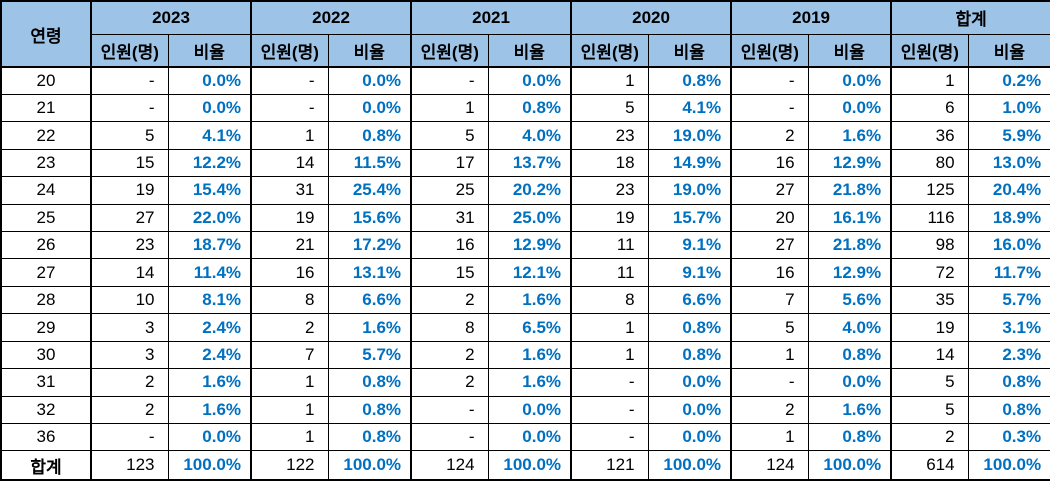  What do you see at coordinates (1008, 355) in the screenshot?
I see `ratio-cell: 2.3%` at bounding box center [1008, 355].